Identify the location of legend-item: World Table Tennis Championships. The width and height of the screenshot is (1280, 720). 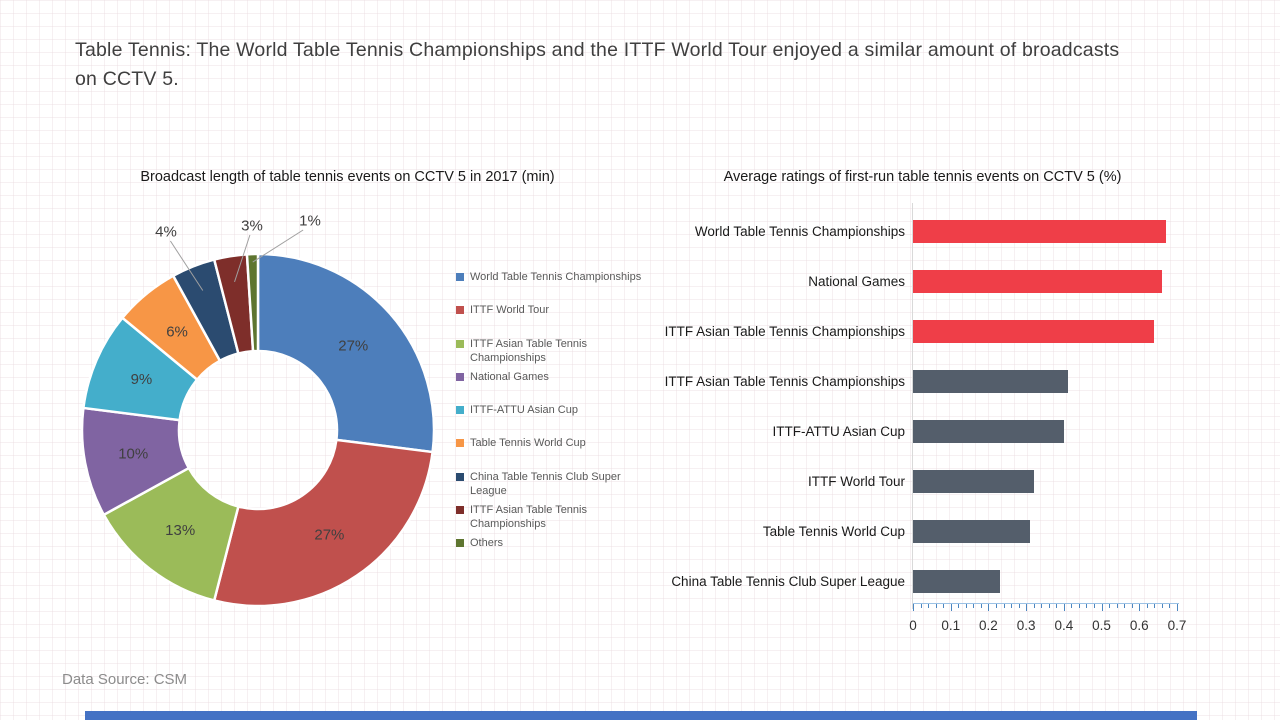
(556, 286).